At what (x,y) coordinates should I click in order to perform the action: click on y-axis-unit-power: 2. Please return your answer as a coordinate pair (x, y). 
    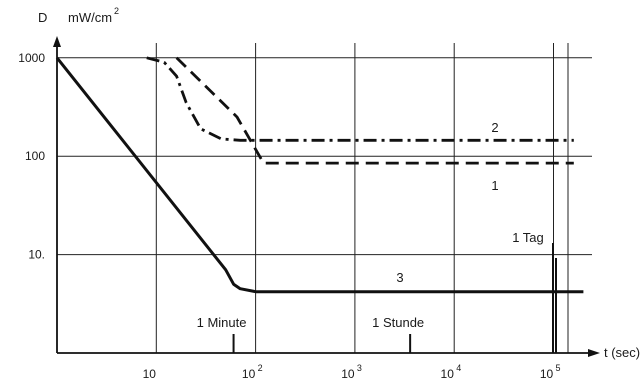
    Looking at the image, I should click on (116, 11).